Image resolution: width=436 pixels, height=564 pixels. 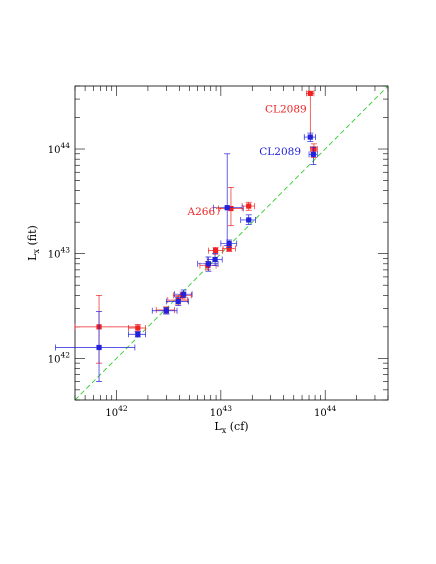 What do you see at coordinates (116, 411) in the screenshot?
I see `x-tick-label: 1042` at bounding box center [116, 411].